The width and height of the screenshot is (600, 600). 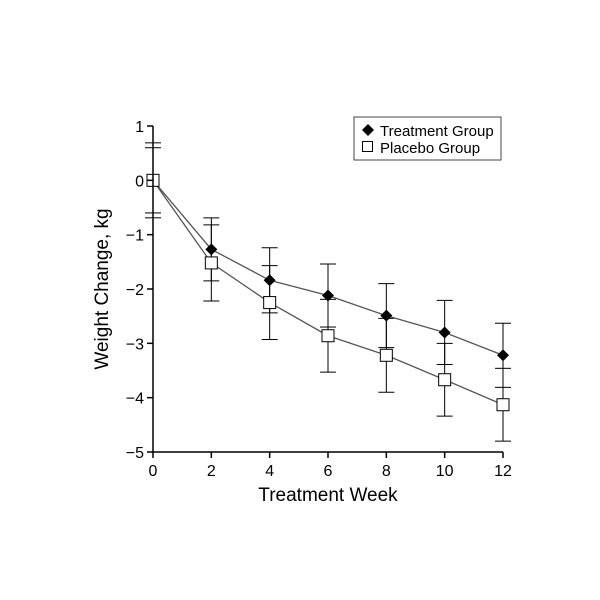 What do you see at coordinates (153, 471) in the screenshot?
I see `x-tick-label: 0` at bounding box center [153, 471].